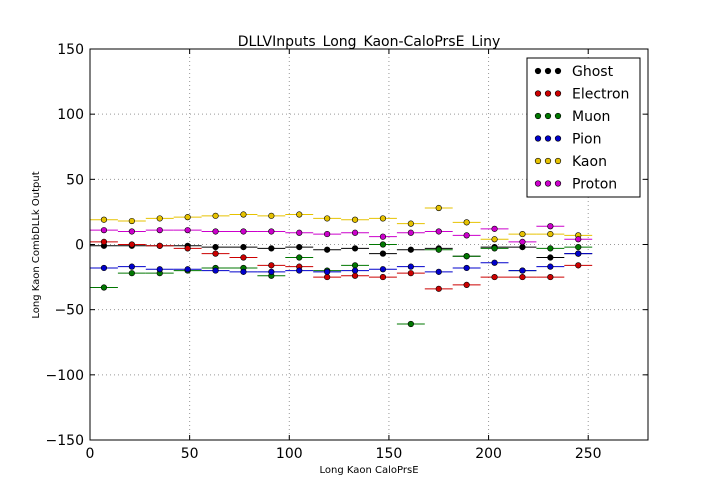  Describe the element at coordinates (567, 140) in the screenshot. I see `legend-item-pion: Pion` at that location.